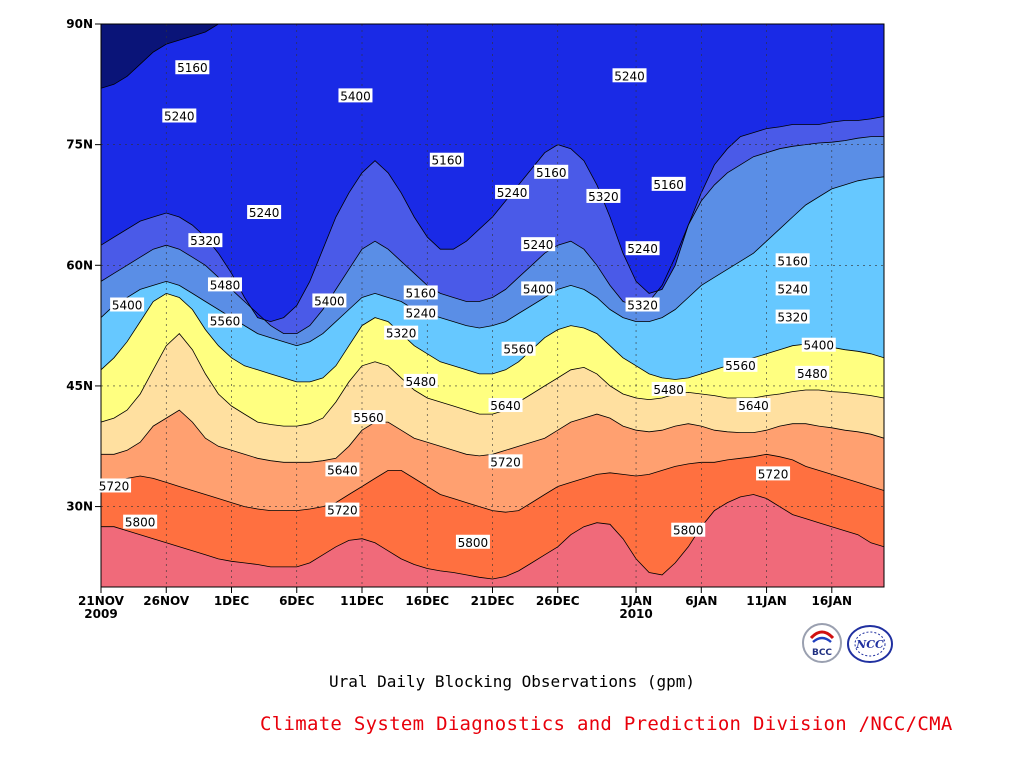 Image resolution: width=1024 pixels, height=768 pixels. Describe the element at coordinates (635, 614) in the screenshot. I see `x-tick-year: 2010` at that location.